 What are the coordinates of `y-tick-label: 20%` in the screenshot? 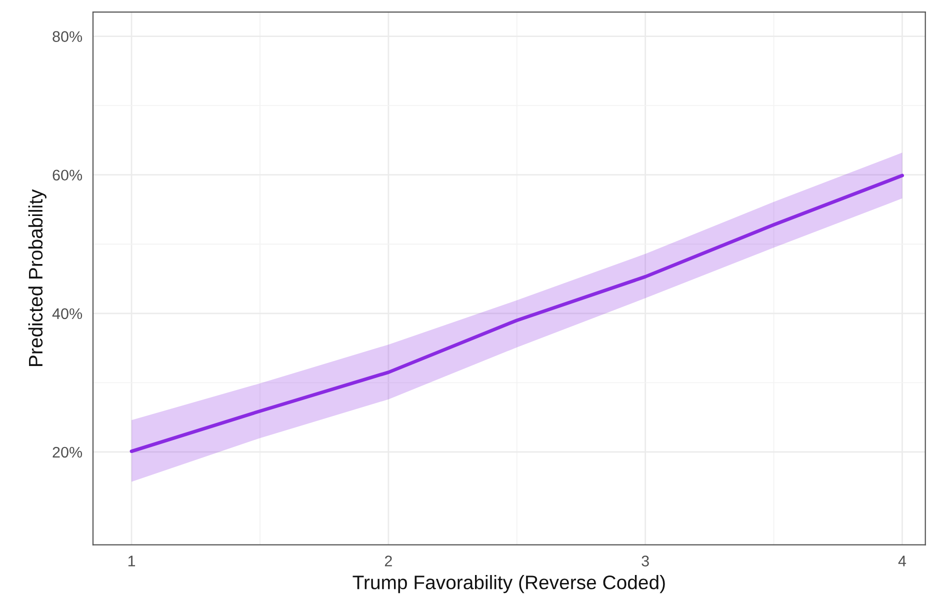 It's located at (67, 452).